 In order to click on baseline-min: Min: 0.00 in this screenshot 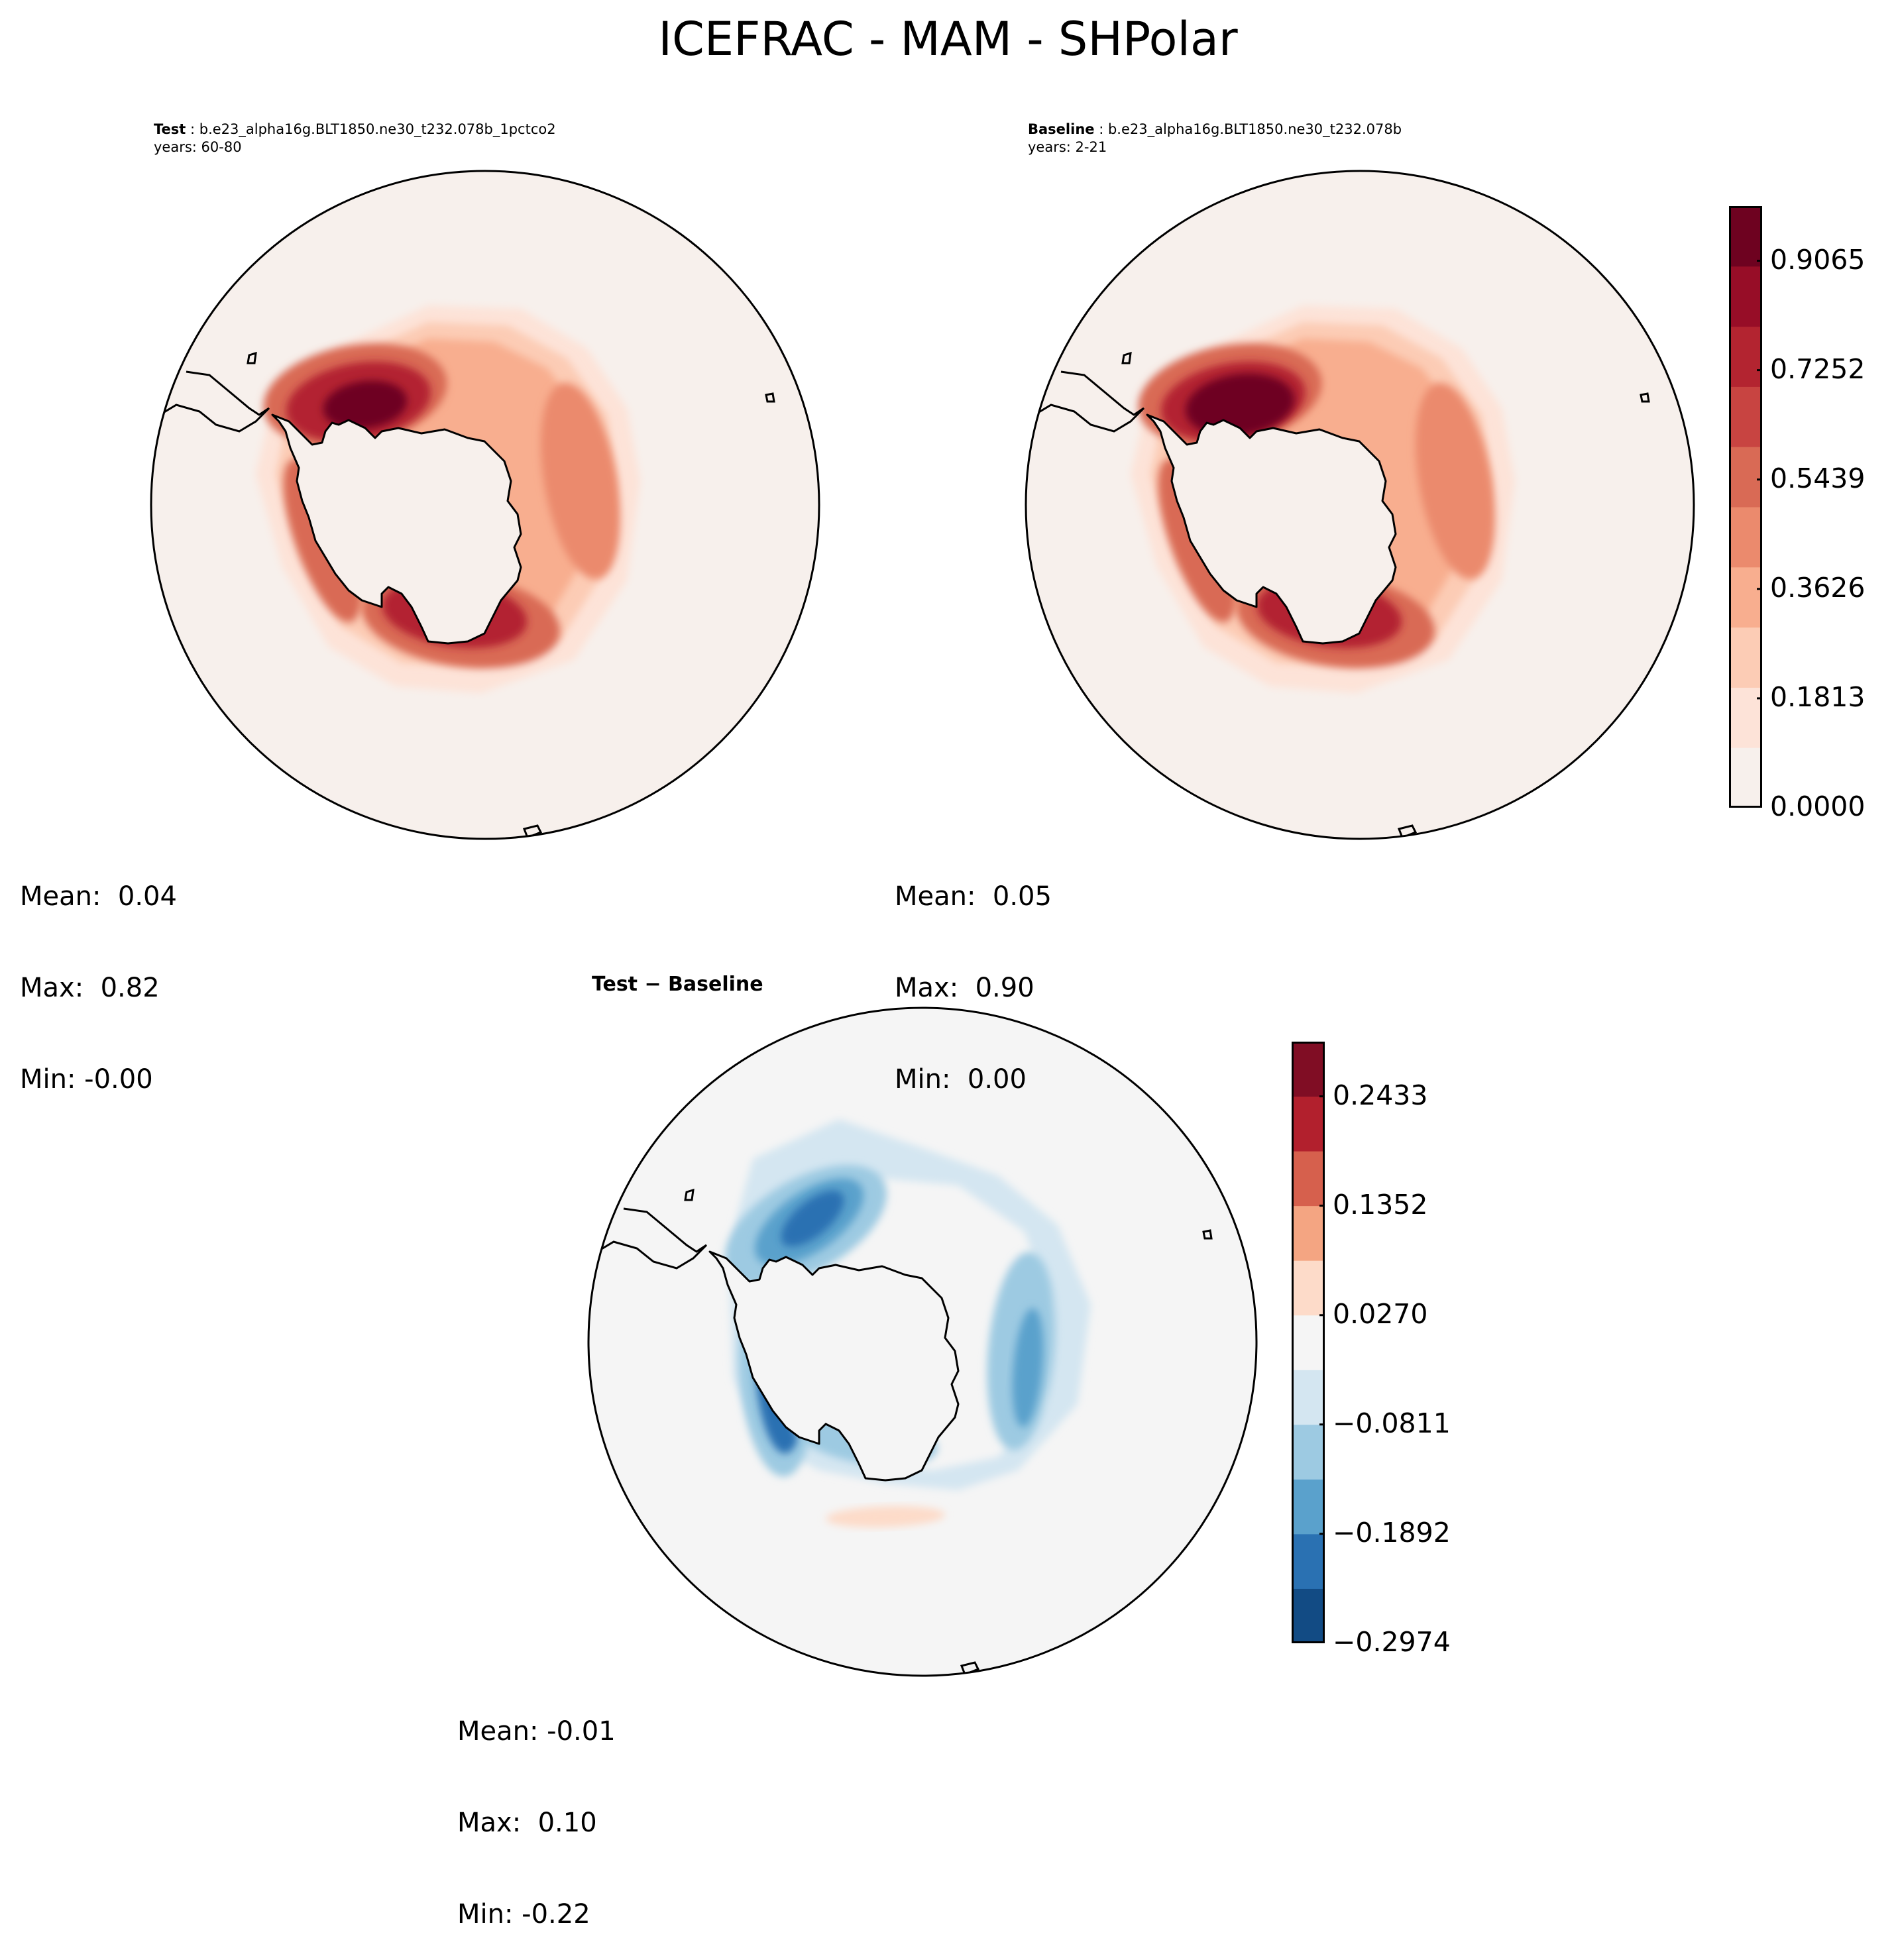, I will do `click(961, 1079)`.